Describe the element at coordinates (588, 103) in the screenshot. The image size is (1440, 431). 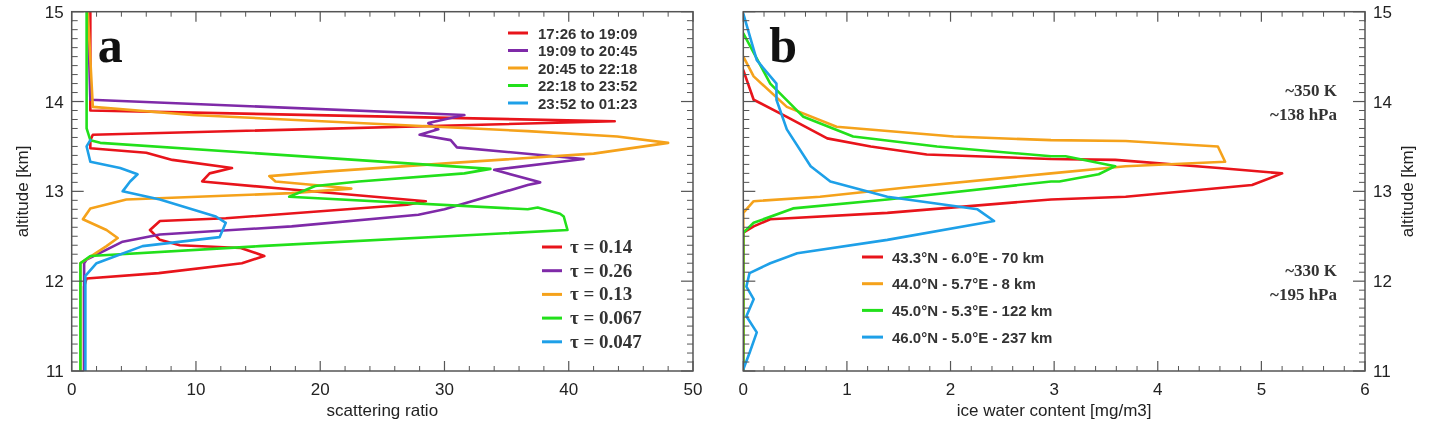
I see `legend-label: 23:52 to 01:23` at that location.